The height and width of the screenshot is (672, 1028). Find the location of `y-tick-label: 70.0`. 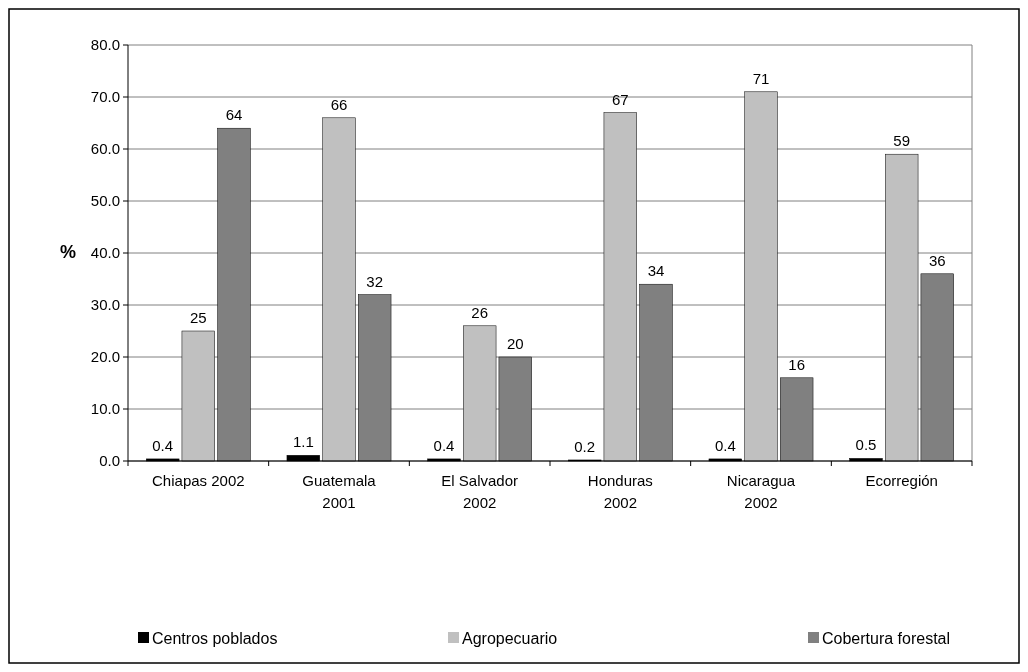

y-tick-label: 70.0 is located at coordinates (105, 97).